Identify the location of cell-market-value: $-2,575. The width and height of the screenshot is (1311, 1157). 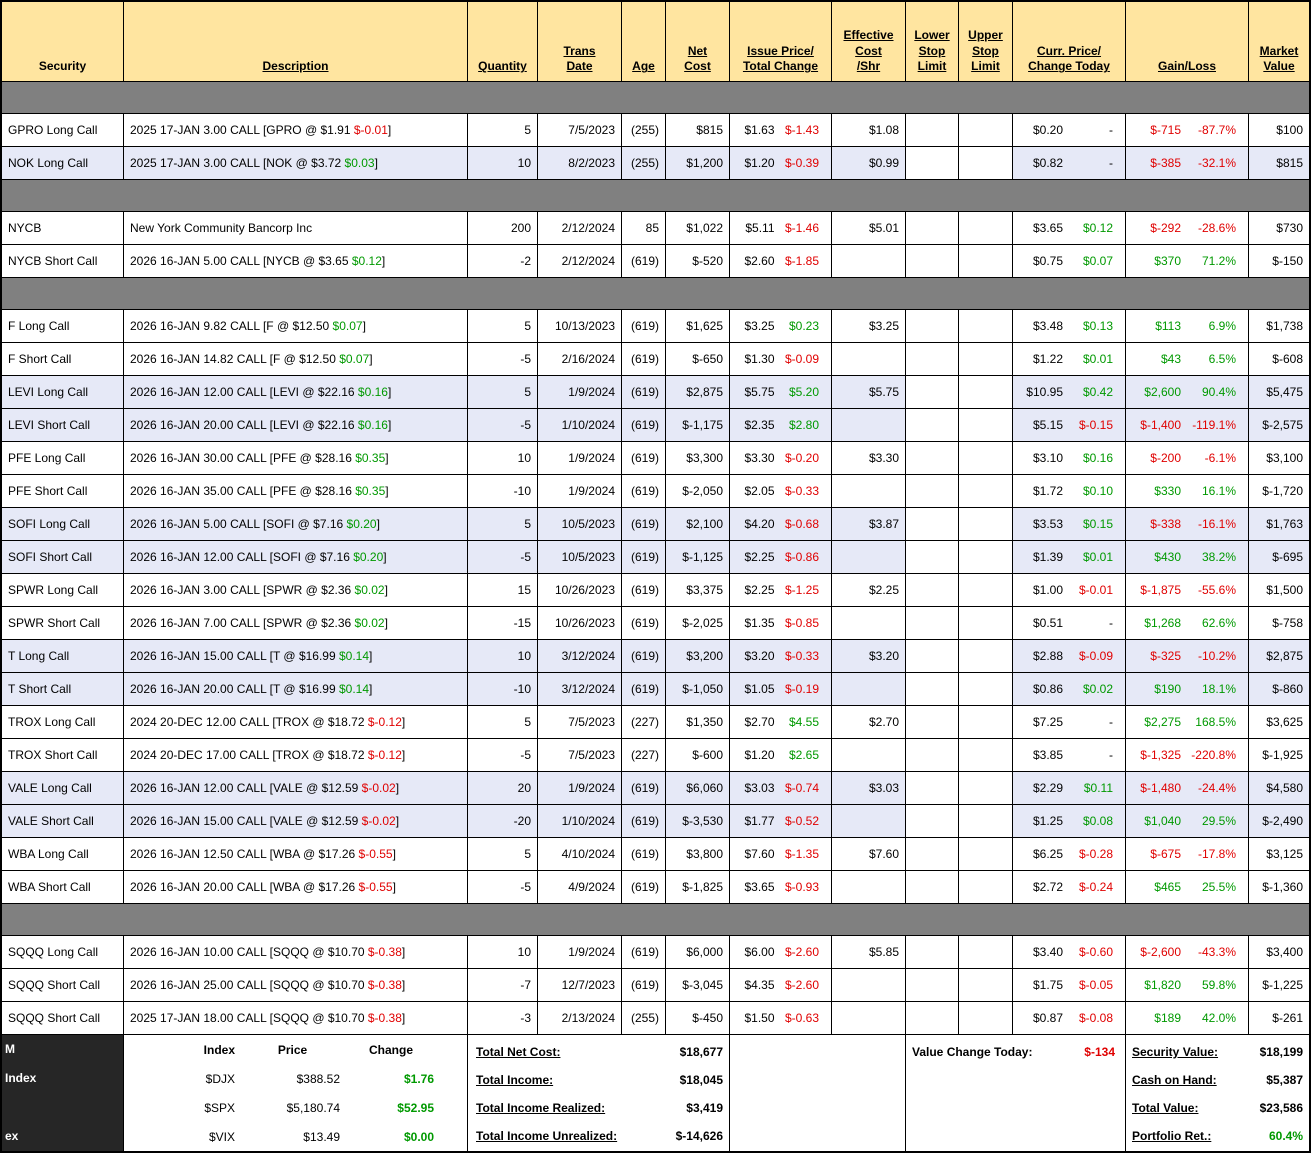
(1279, 425).